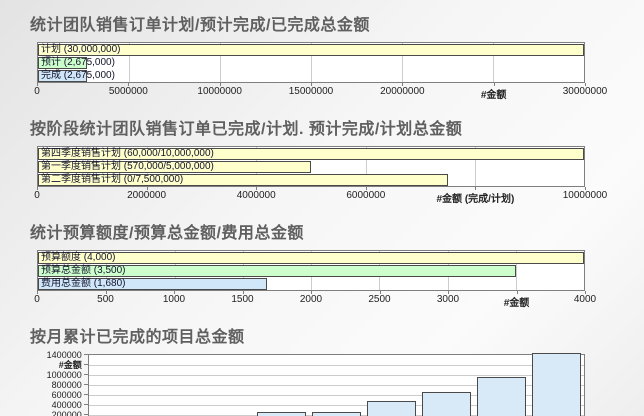 This screenshot has width=644, height=416. Describe the element at coordinates (277, 271) in the screenshot. I see `bar-预算总金额` at that location.